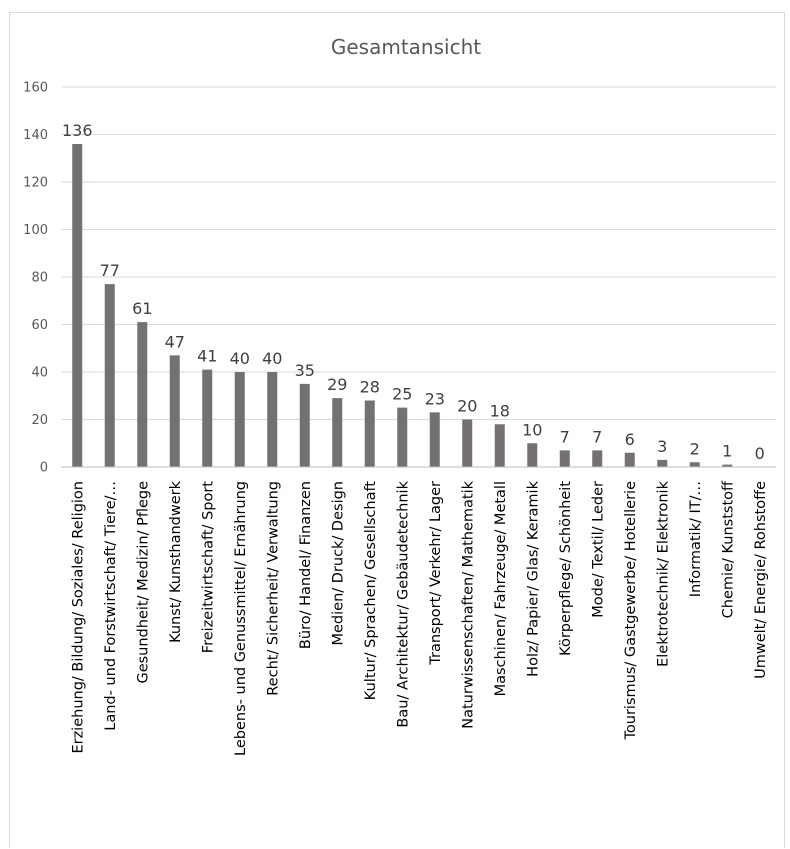 Image resolution: width=790 pixels, height=849 pixels. Describe the element at coordinates (35, 183) in the screenshot. I see `y-tick-label: 120` at that location.